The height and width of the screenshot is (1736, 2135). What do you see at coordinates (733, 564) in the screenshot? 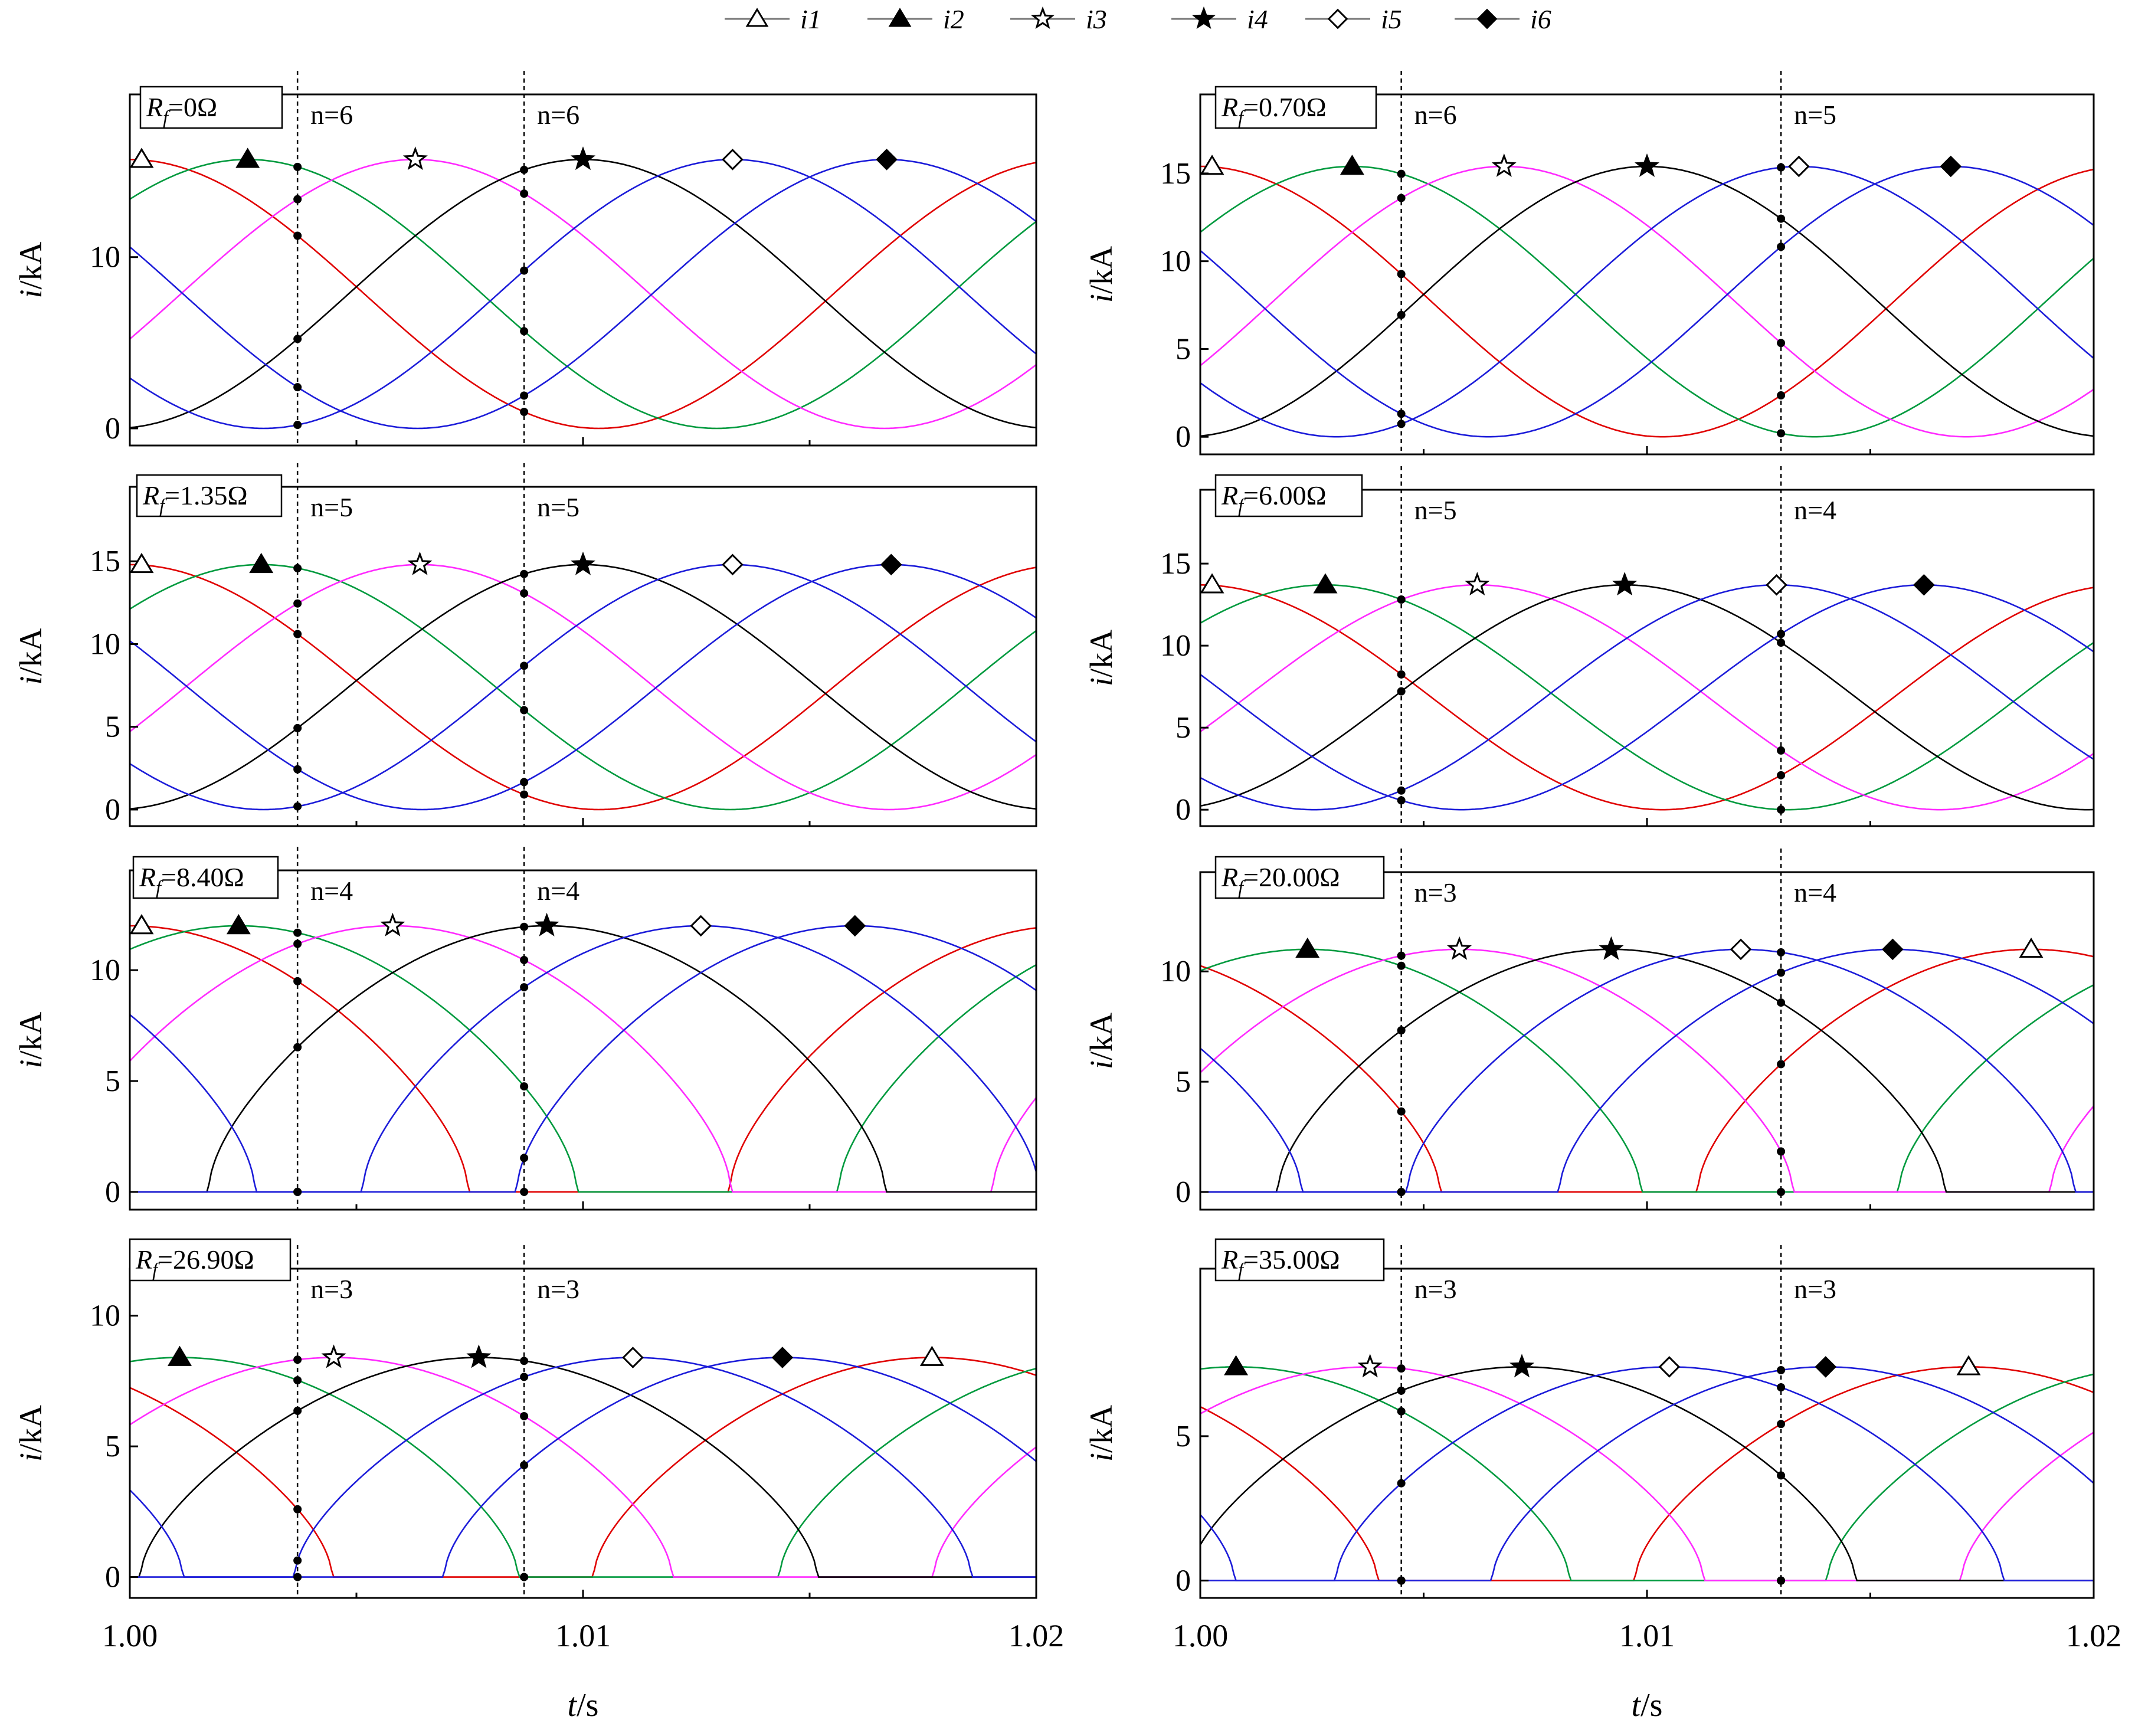
I see `peak-marker-i5` at bounding box center [733, 564].